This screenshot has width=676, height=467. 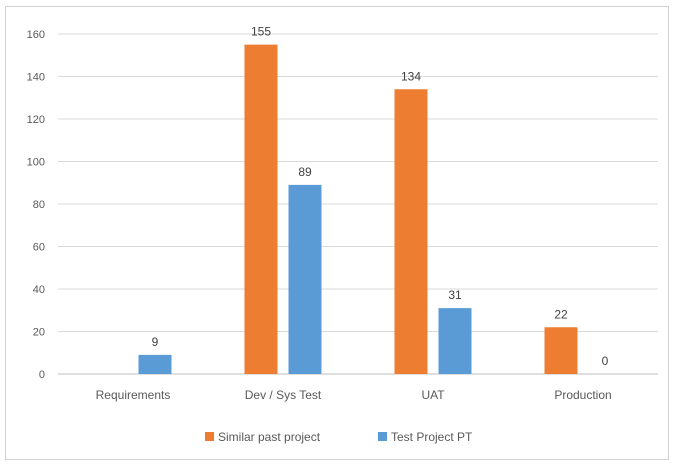 I want to click on x-category-label: UAT, so click(x=433, y=395).